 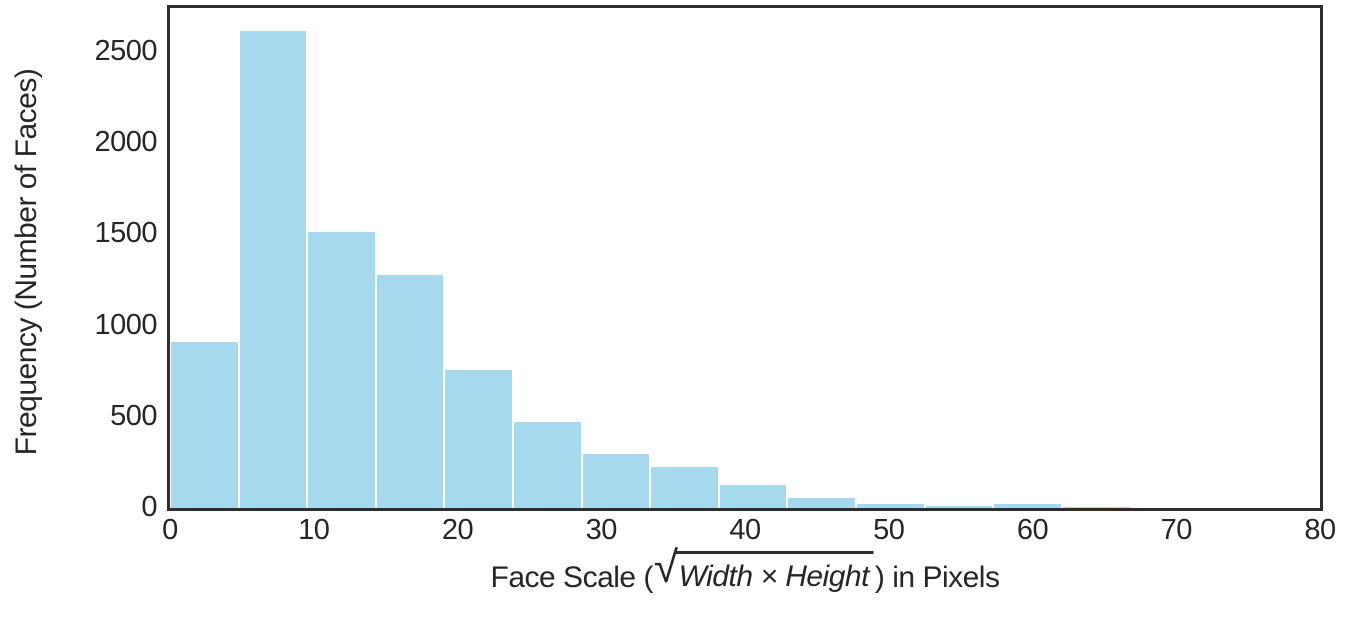 What do you see at coordinates (1032, 530) in the screenshot?
I see `x-tick-label: 60` at bounding box center [1032, 530].